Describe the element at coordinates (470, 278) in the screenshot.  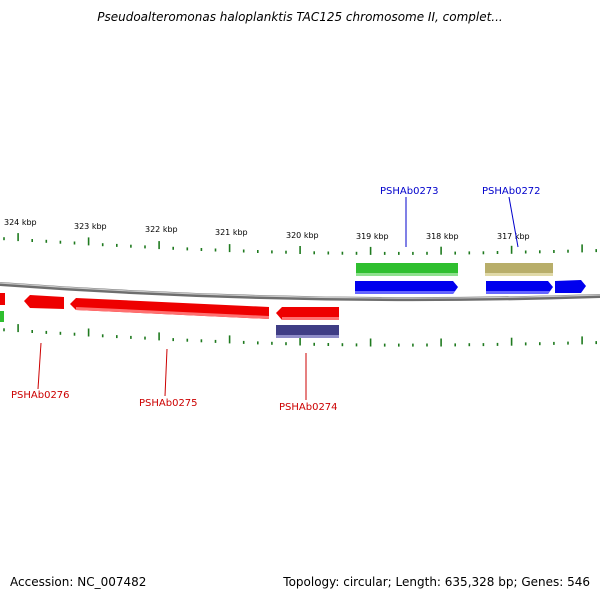
I see `forward-genes` at that location.